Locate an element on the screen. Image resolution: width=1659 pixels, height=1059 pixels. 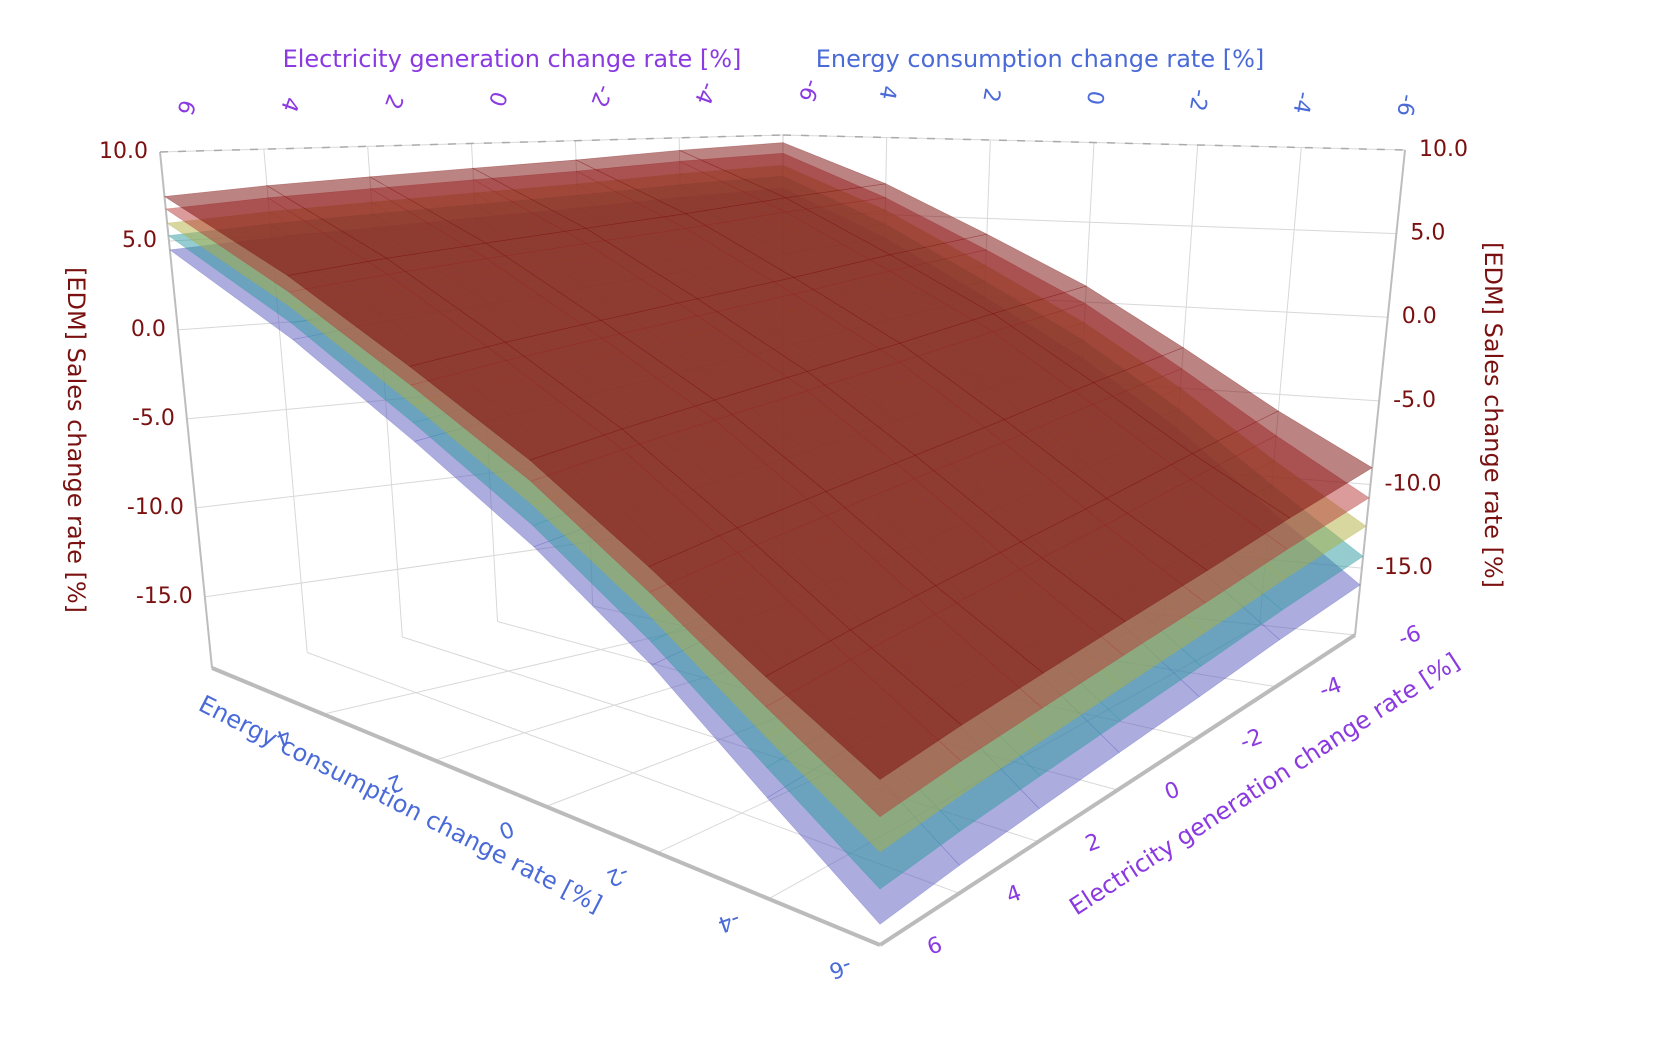
left-z-axis-title: [EDM] Sales change rate [%] is located at coordinates (76, 440).